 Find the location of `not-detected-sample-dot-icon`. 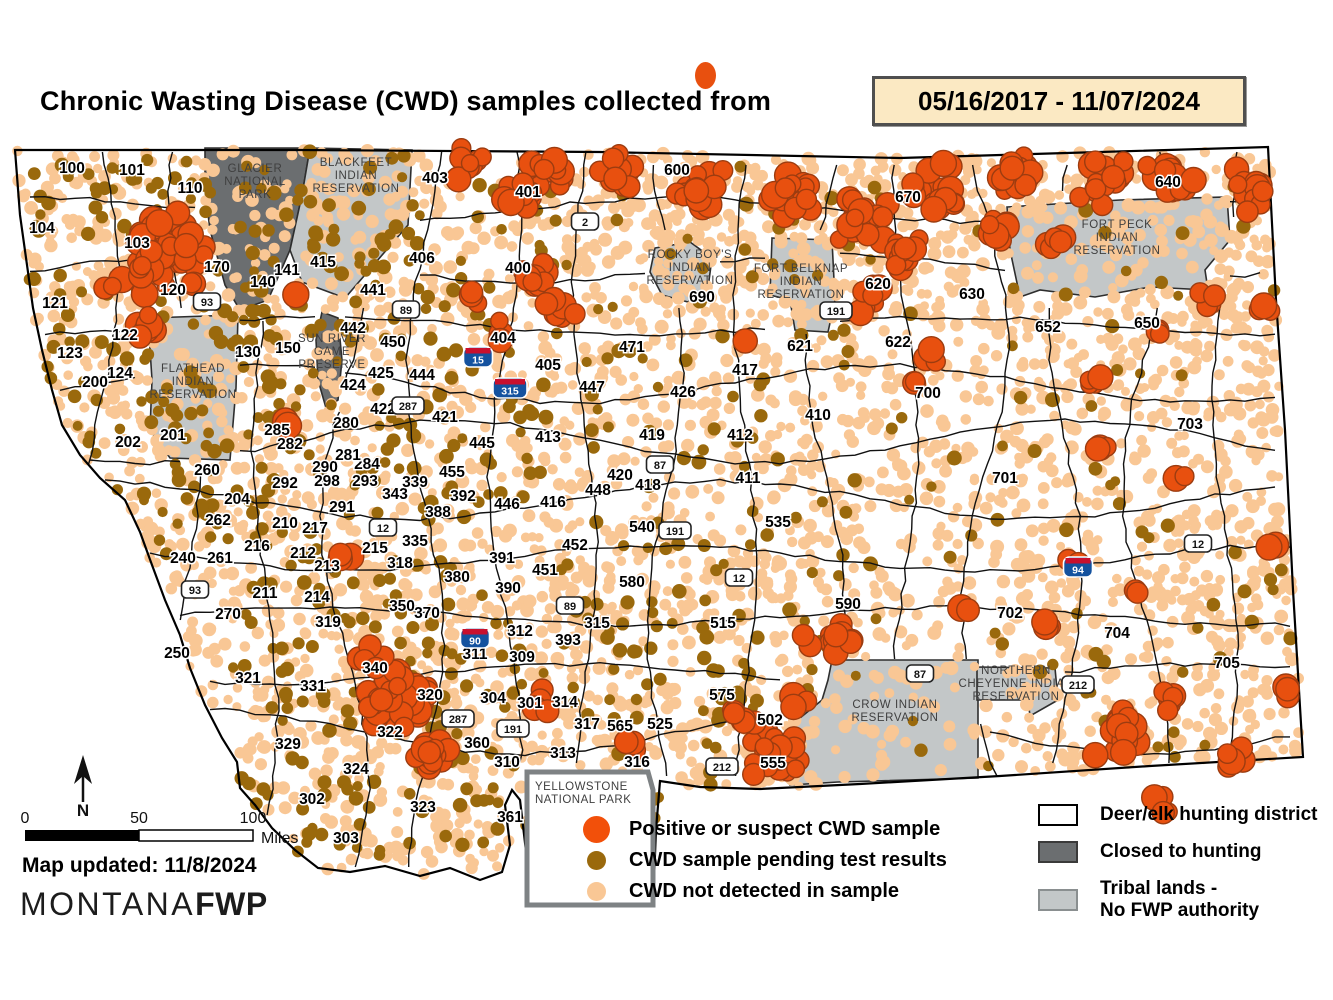

not-detected-sample-dot-icon is located at coordinates (596, 891).